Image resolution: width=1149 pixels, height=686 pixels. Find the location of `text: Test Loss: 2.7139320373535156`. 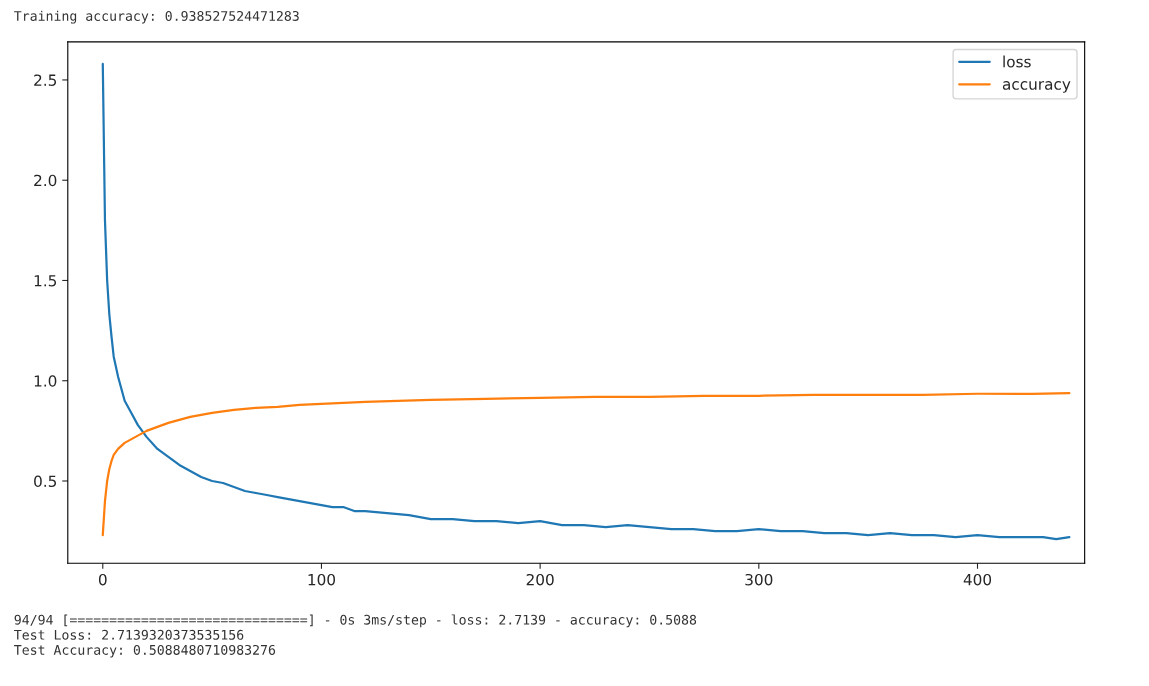

text: Test Loss: 2.7139320373535156 is located at coordinates (129, 634).